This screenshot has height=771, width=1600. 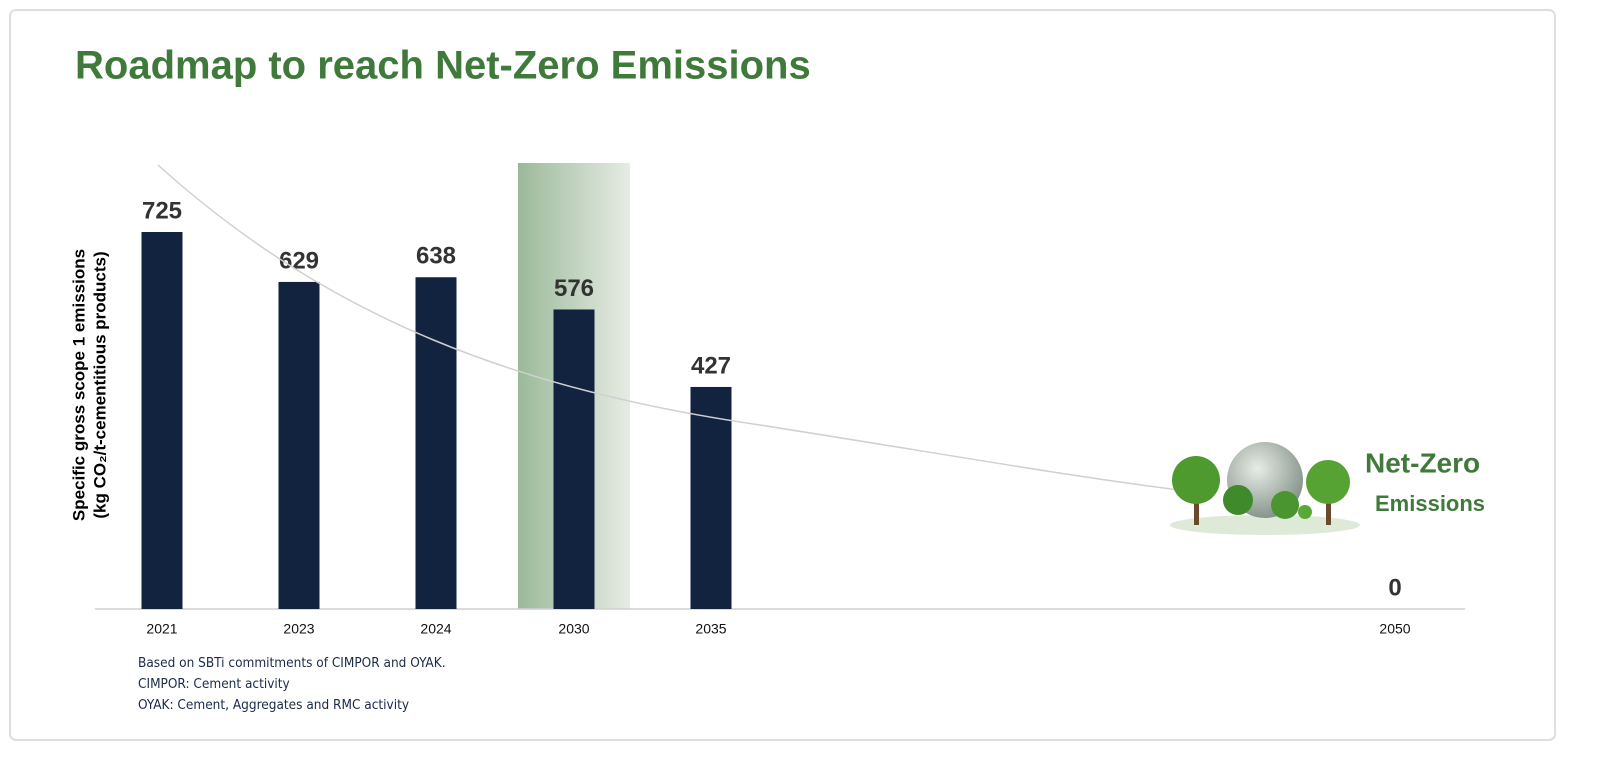 I want to click on value-label: 0, so click(x=1394, y=587).